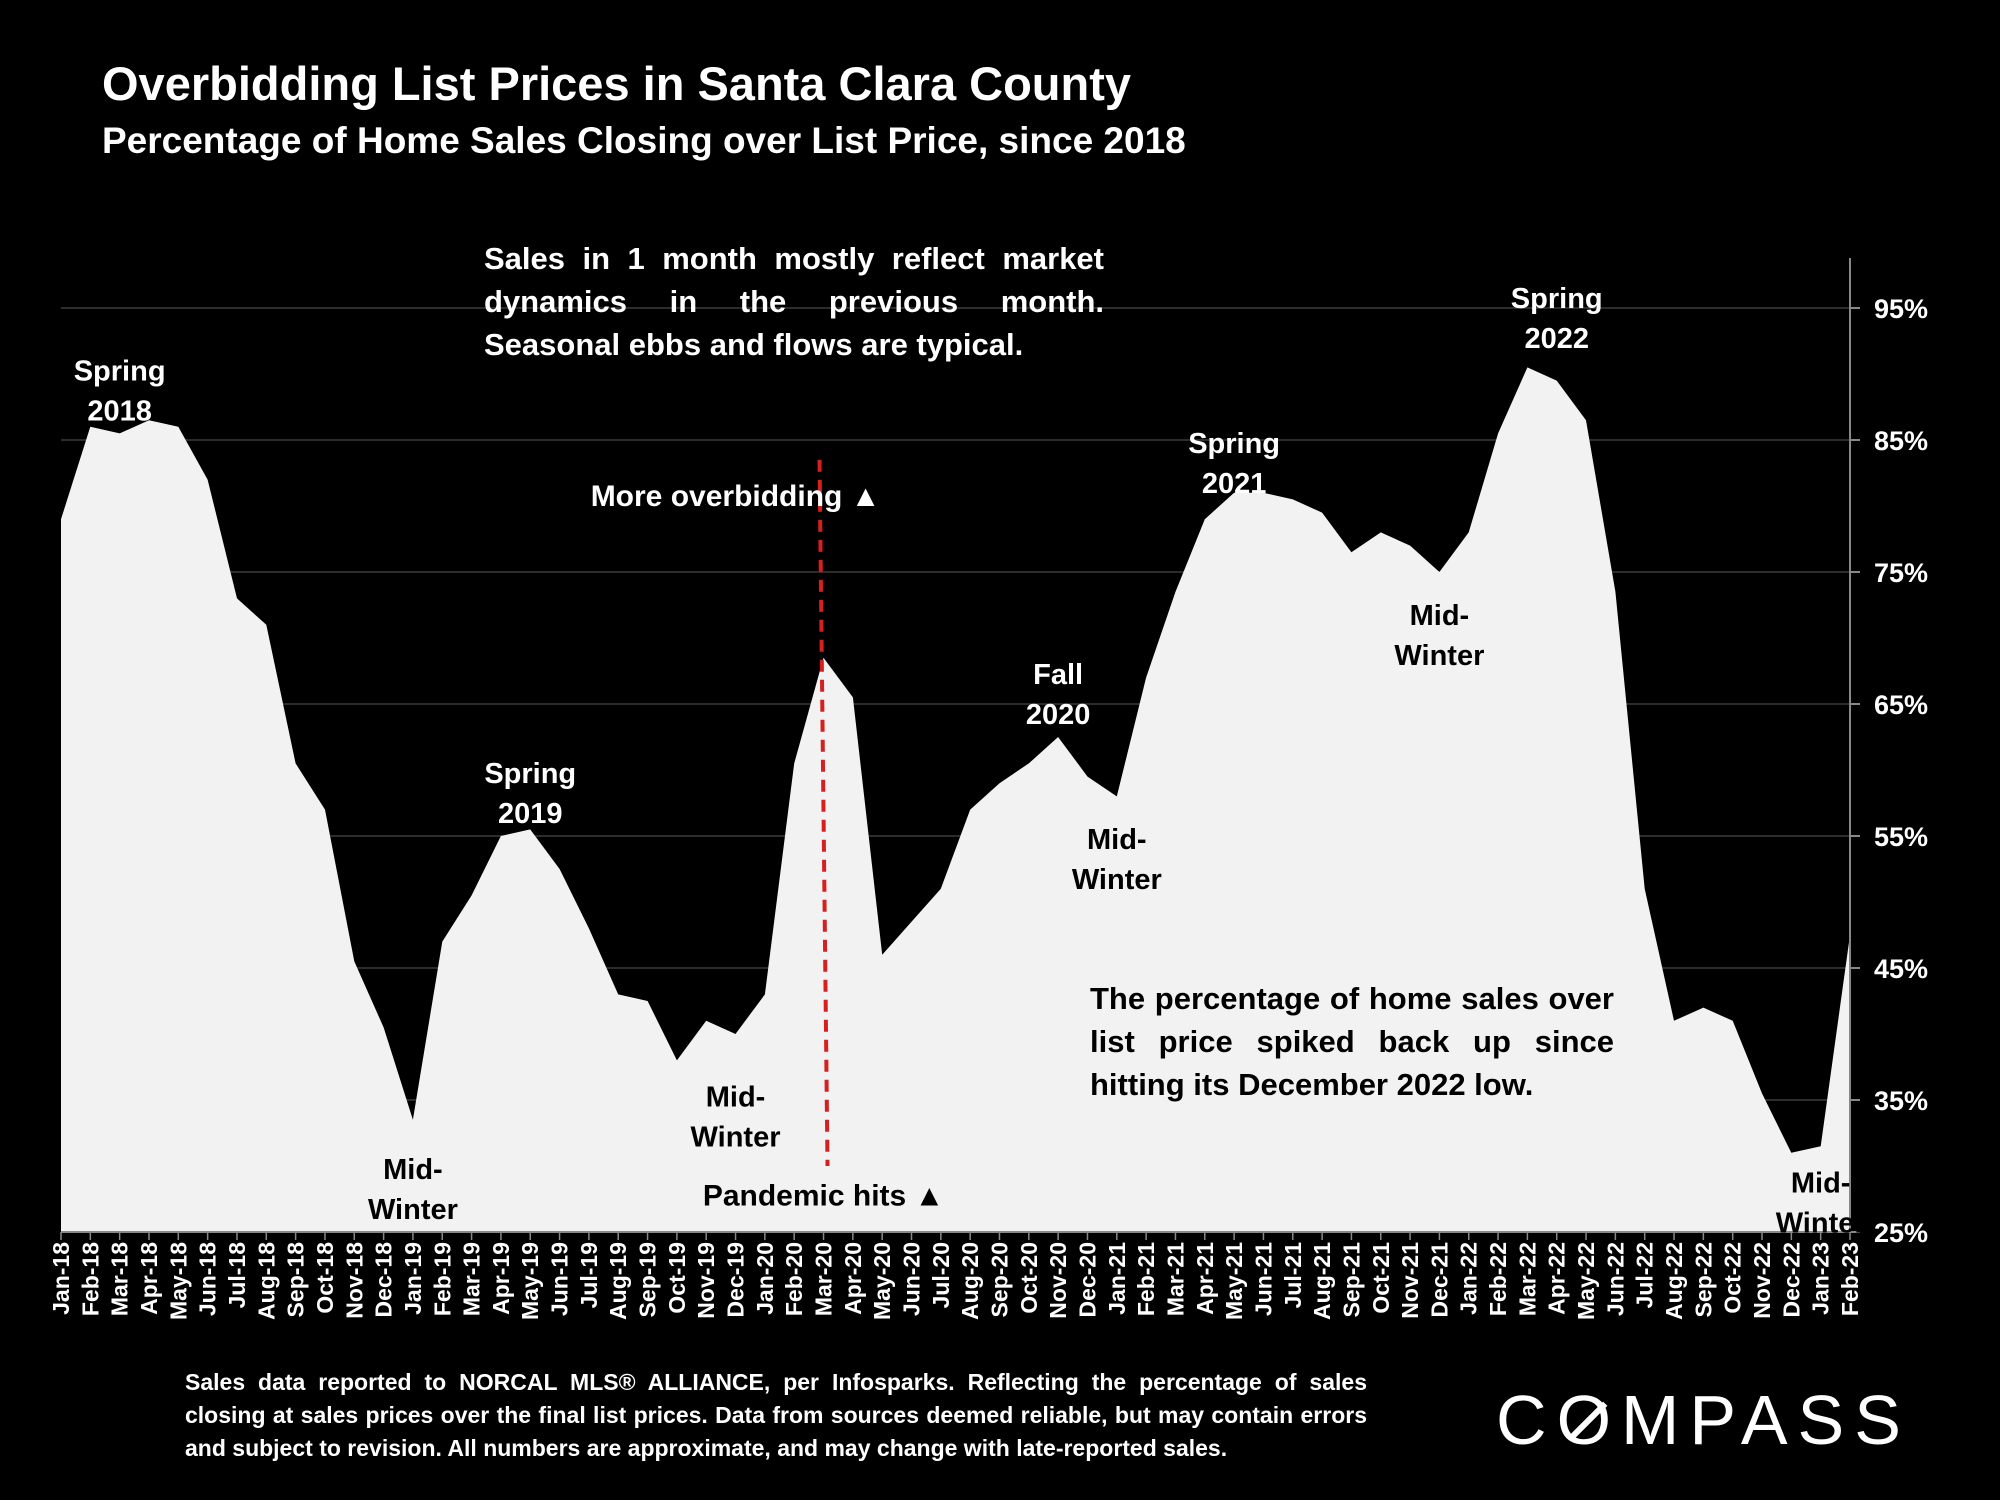  I want to click on x-tick-label: Jun-18, so click(208, 1279).